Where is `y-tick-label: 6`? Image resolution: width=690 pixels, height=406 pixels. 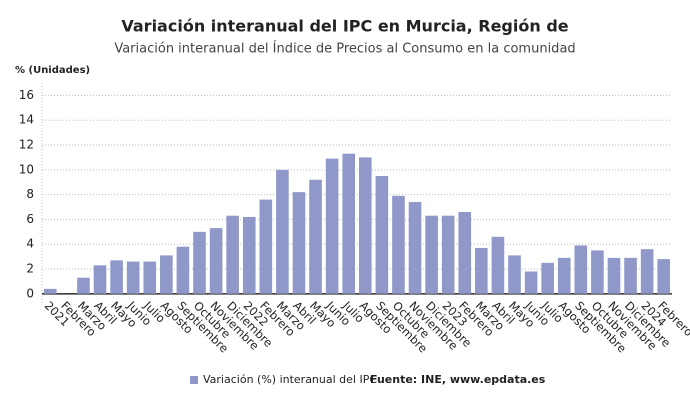 y-tick-label: 6 is located at coordinates (30, 219).